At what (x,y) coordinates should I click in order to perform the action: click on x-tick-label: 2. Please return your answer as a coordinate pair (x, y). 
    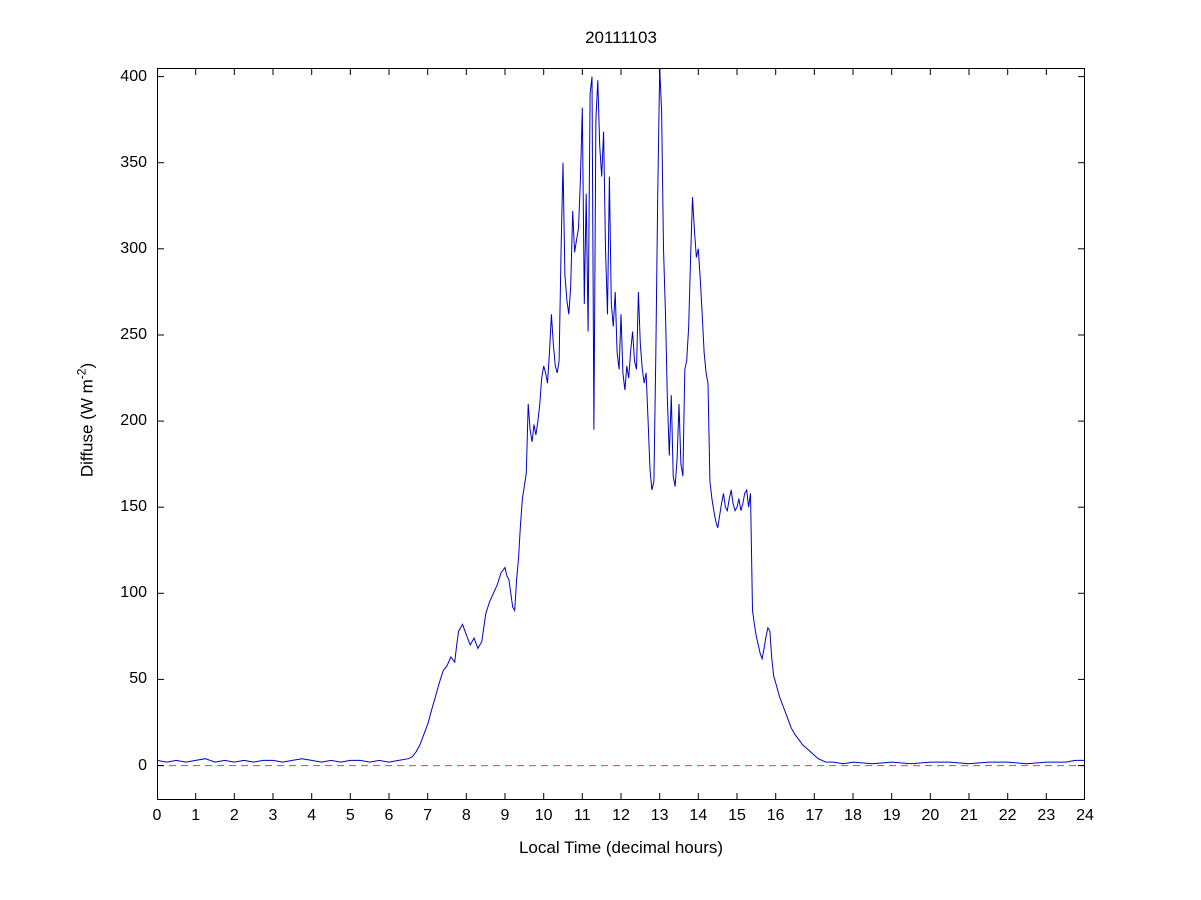
    Looking at the image, I should click on (234, 815).